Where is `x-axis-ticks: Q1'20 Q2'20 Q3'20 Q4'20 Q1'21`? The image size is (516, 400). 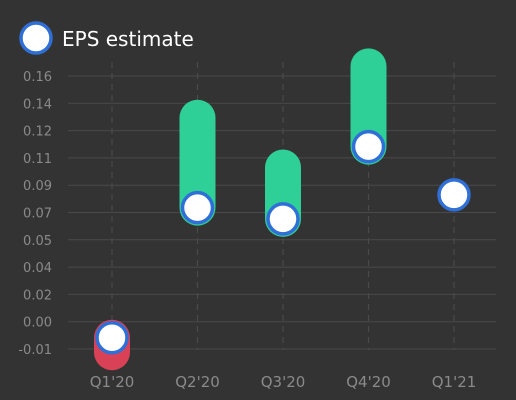
x-axis-ticks: Q1'20 Q2'20 Q3'20 Q4'20 Q1'21 is located at coordinates (283, 382).